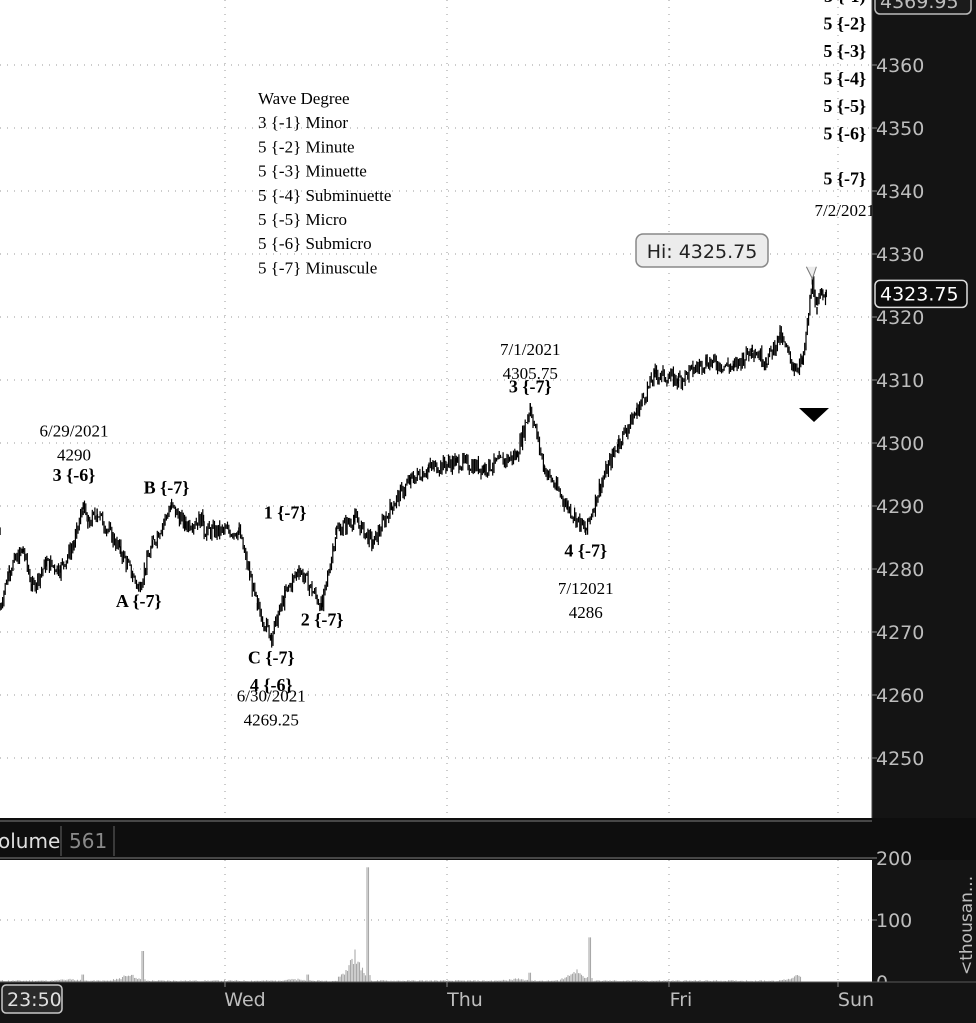  I want to click on volume-header-bg, so click(488, 839).